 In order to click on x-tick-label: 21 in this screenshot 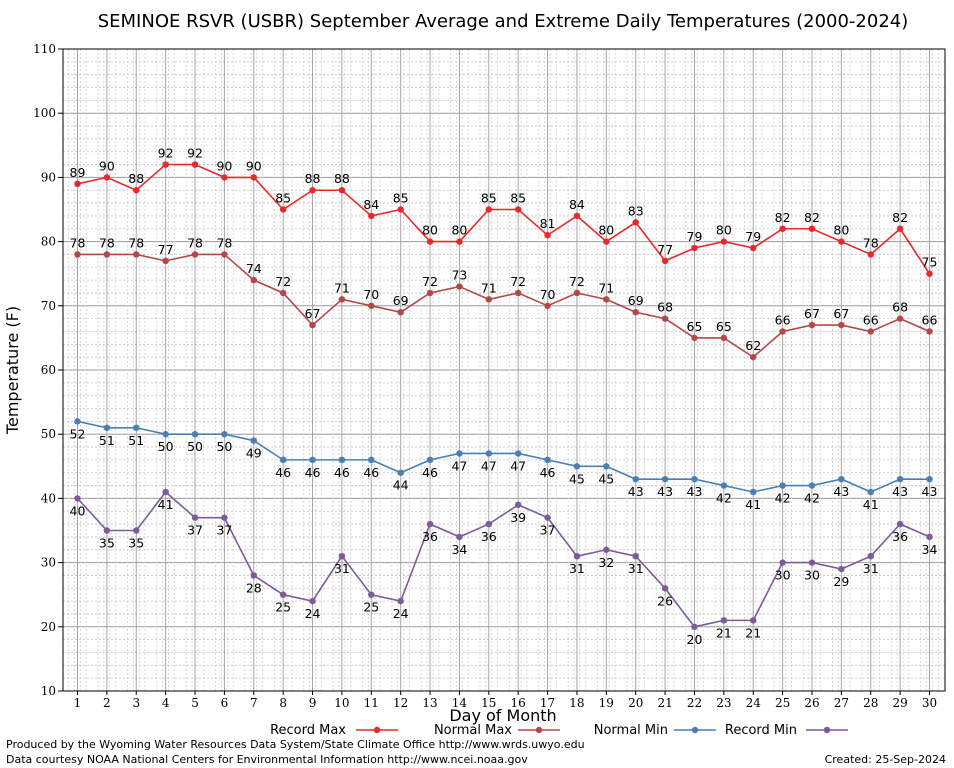, I will do `click(664, 703)`.